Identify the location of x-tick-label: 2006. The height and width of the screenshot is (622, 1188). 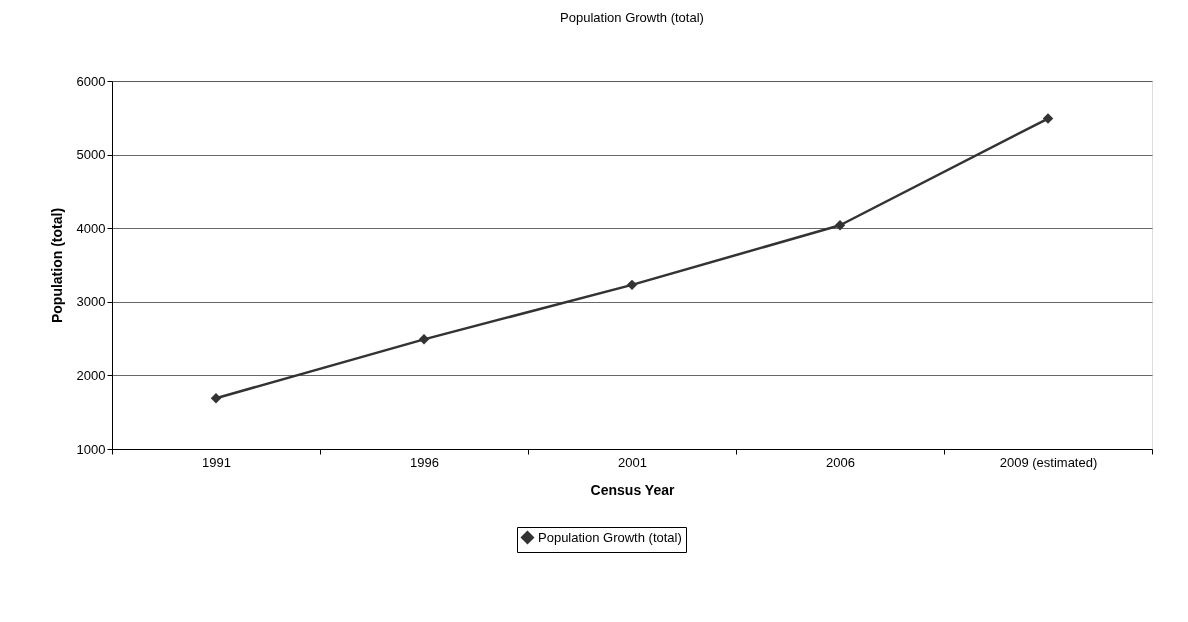
(840, 462).